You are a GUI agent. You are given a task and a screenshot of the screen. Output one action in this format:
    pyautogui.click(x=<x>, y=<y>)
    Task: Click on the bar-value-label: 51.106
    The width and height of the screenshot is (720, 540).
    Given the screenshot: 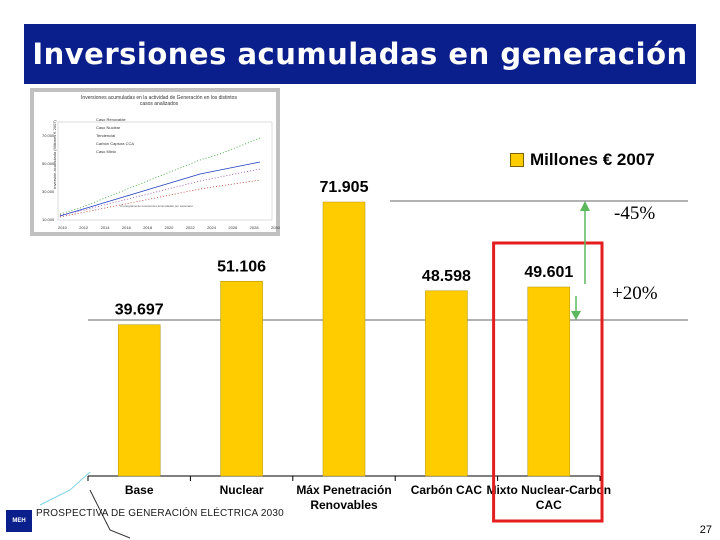 What is the action you would take?
    pyautogui.click(x=241, y=266)
    